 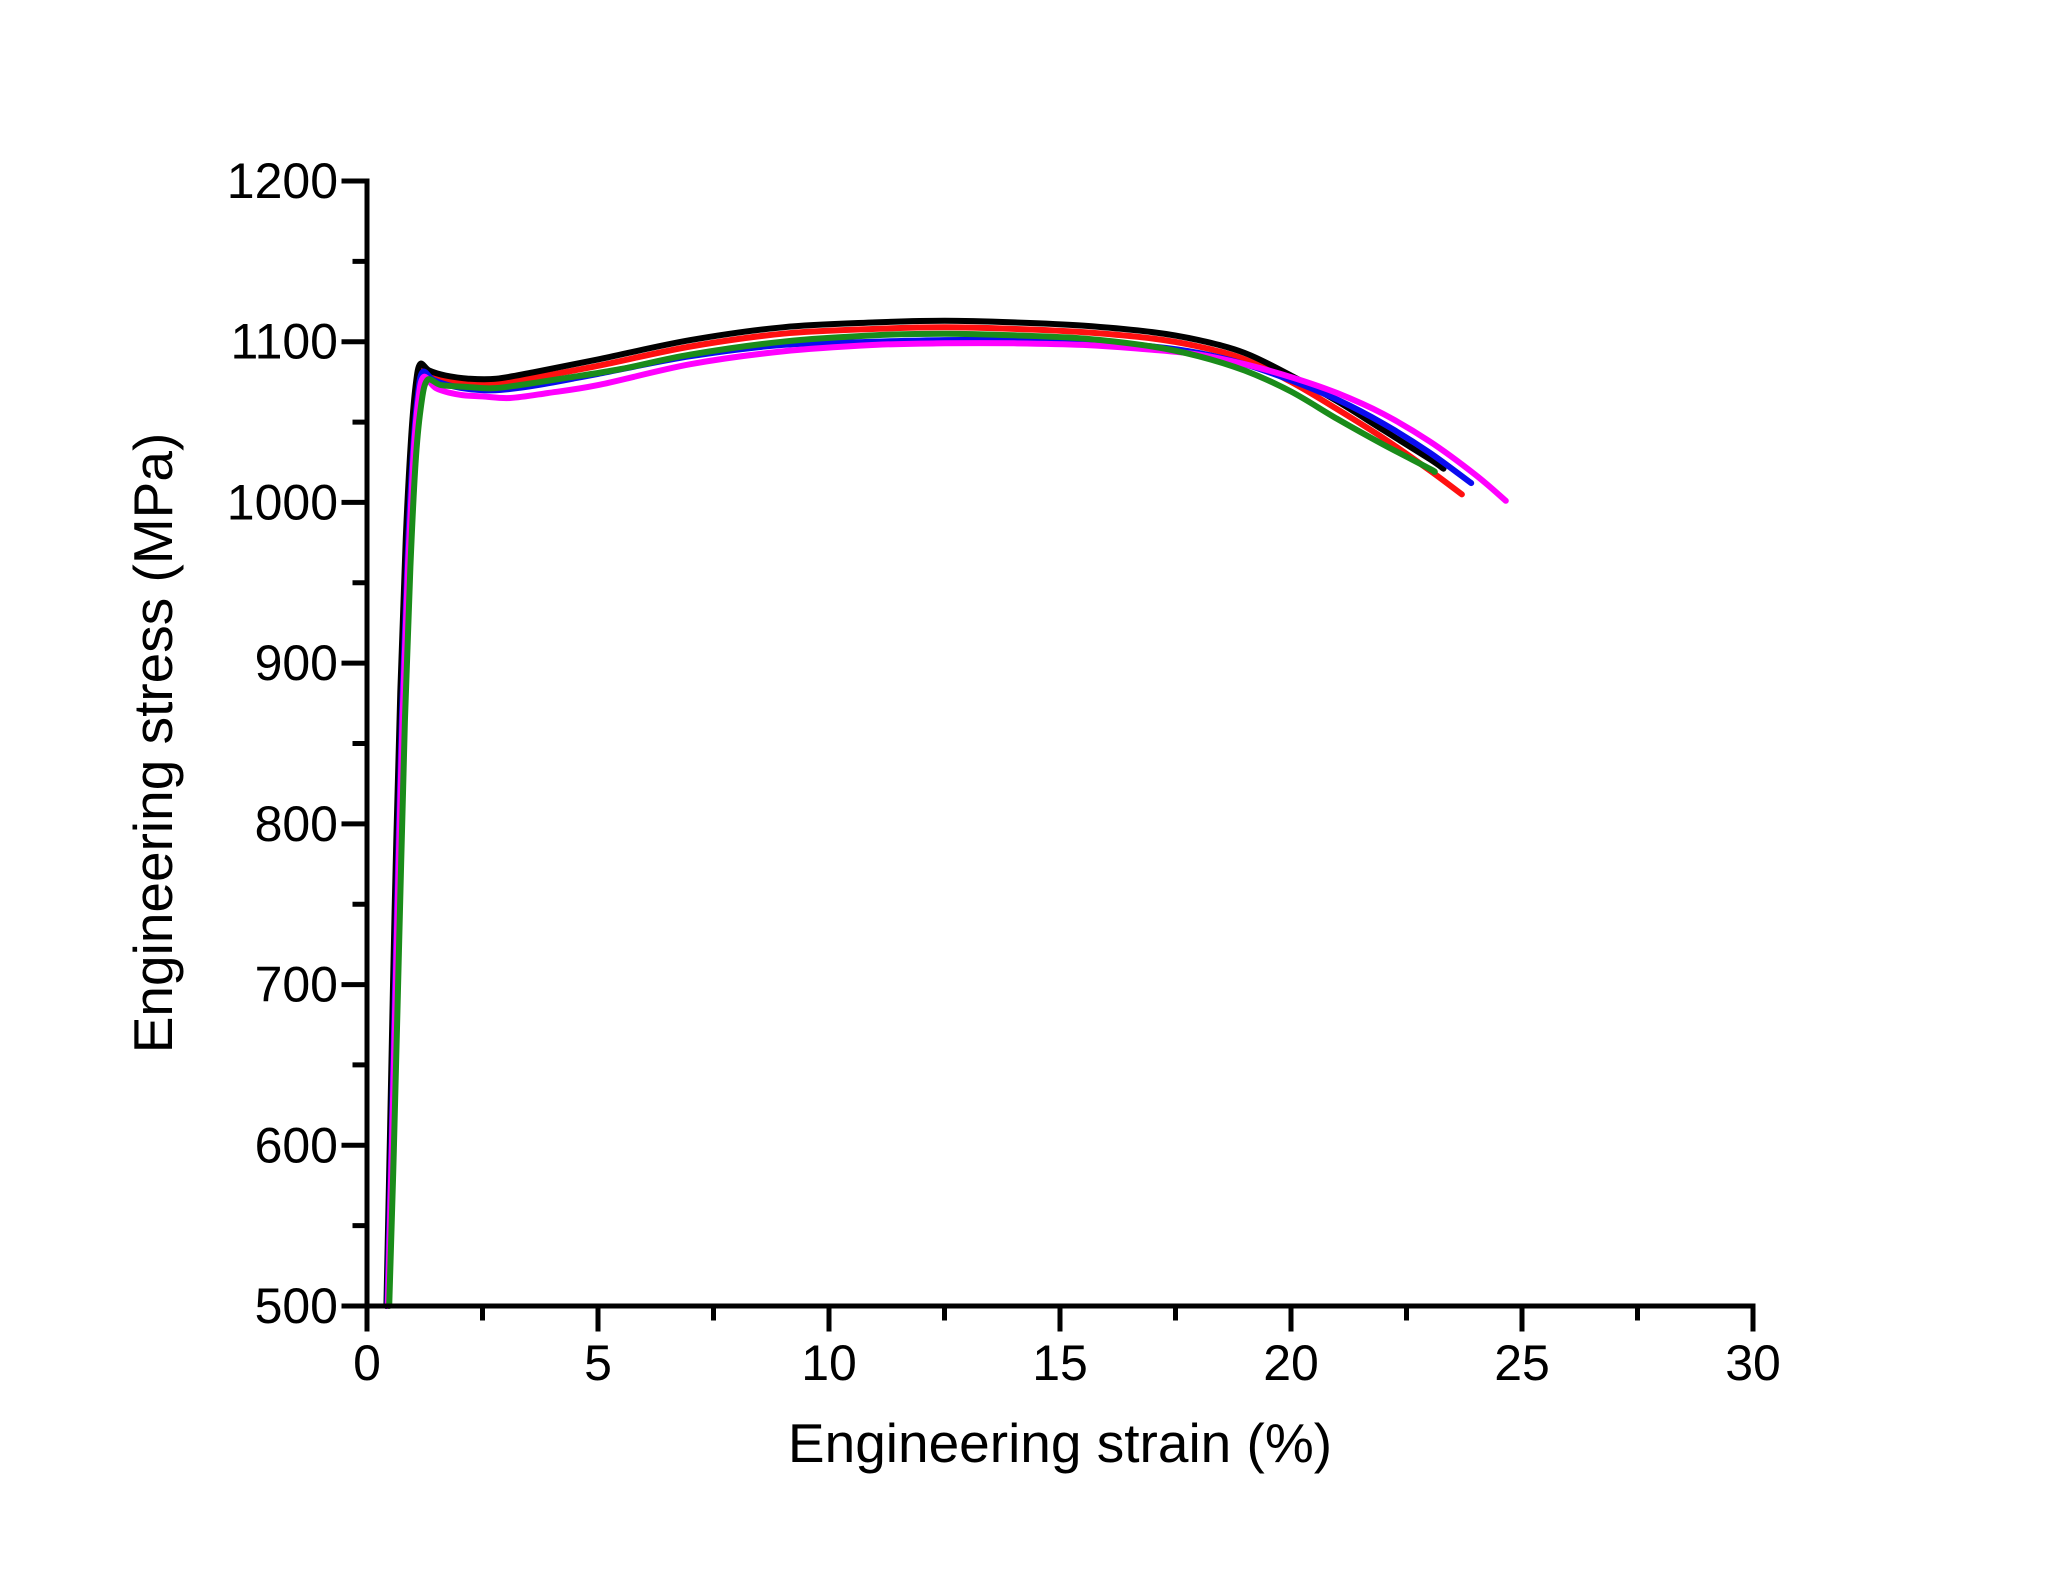 What do you see at coordinates (296, 663) in the screenshot?
I see `y-tick-label: 900` at bounding box center [296, 663].